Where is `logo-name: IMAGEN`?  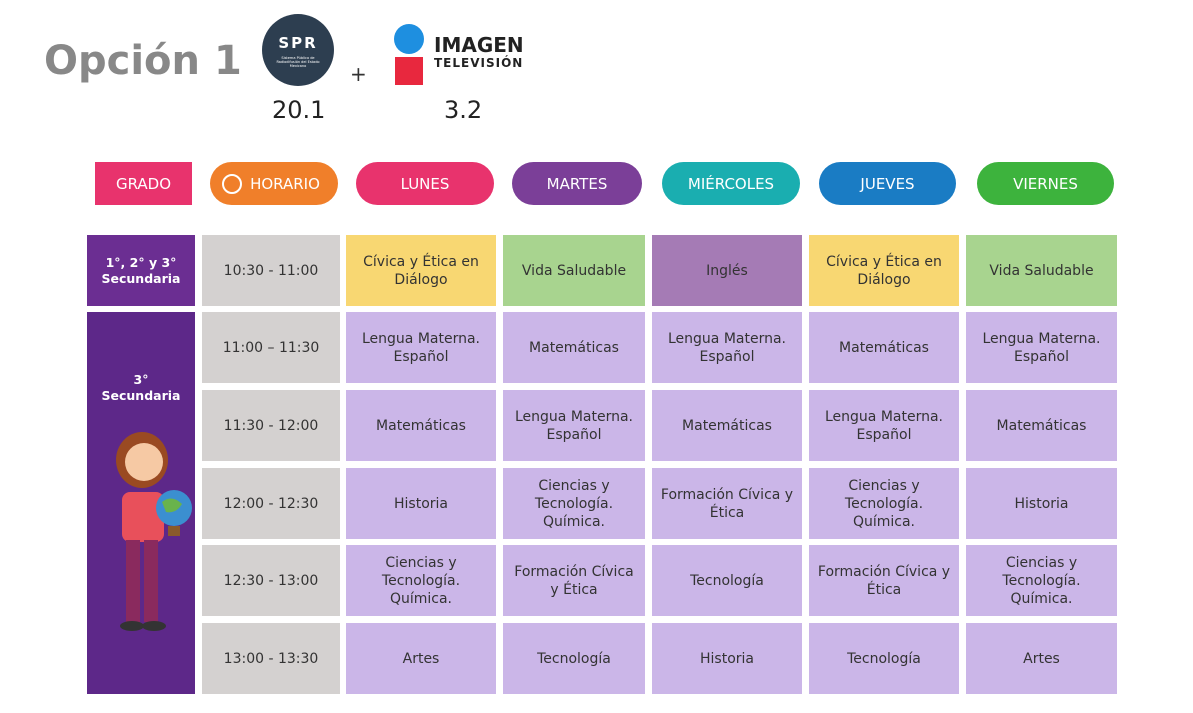
logo-name: IMAGEN is located at coordinates (479, 45).